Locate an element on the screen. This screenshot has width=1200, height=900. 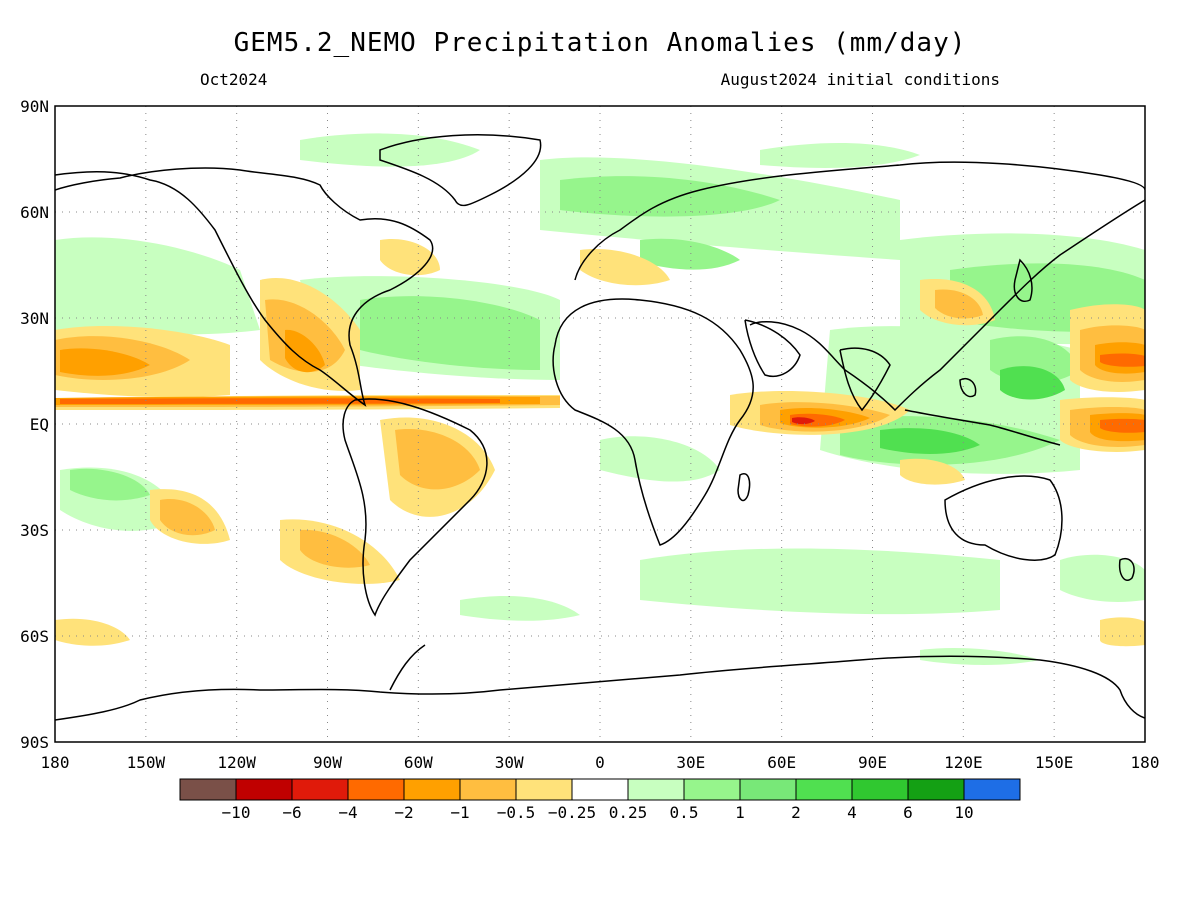
latitude-label: EQ is located at coordinates (39, 424).